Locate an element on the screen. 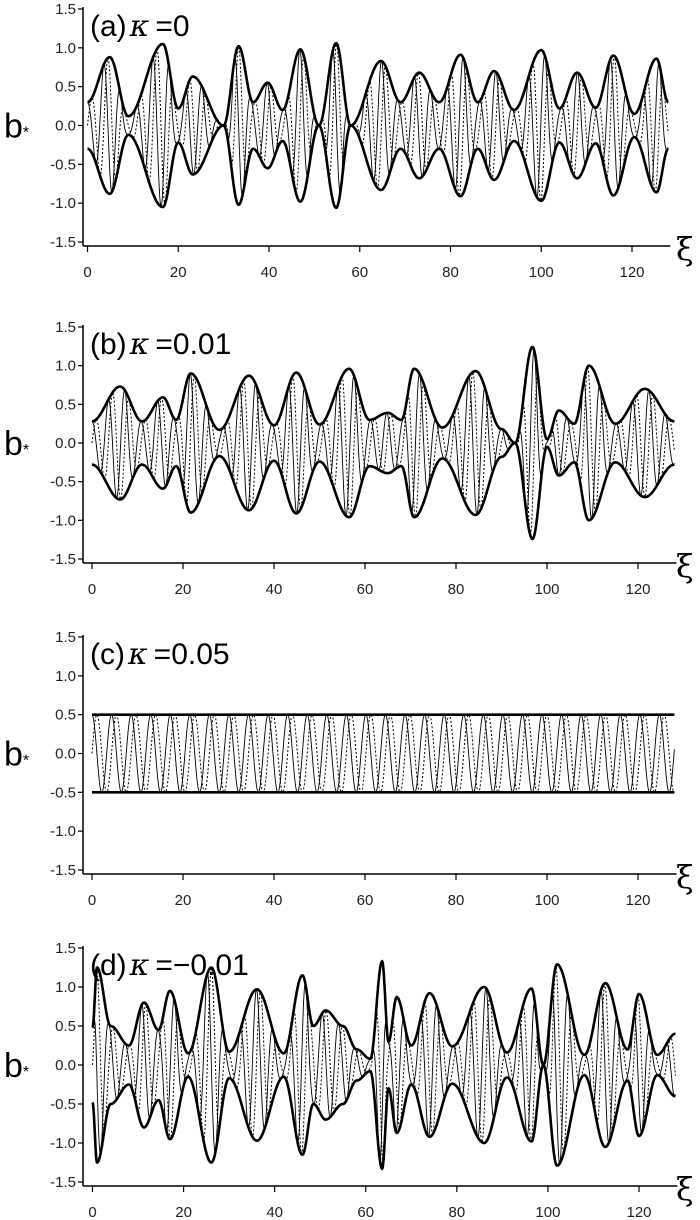  panel-title: (d) κ =−0.01 is located at coordinates (169, 965).